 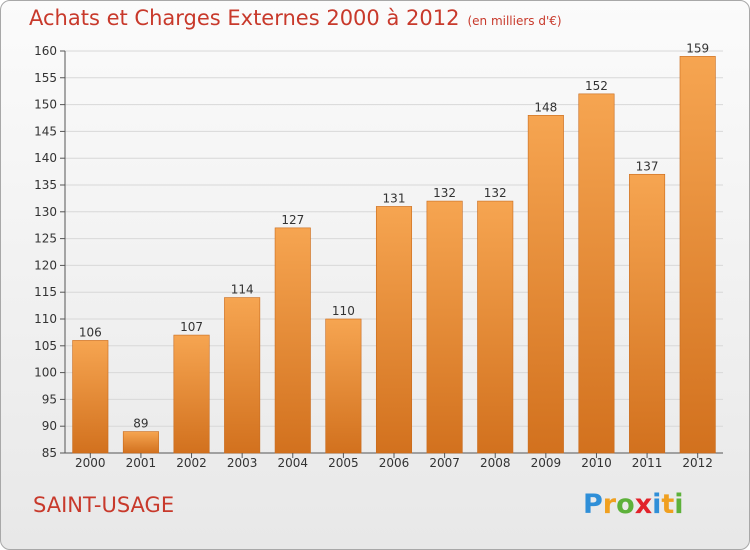 I want to click on x-tick-label: 2010, so click(x=596, y=463).